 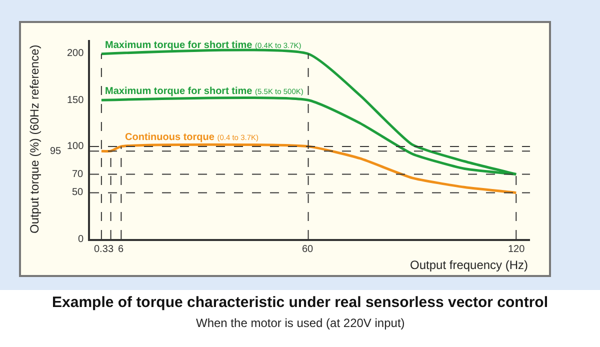 I want to click on ref-line-label: 95, so click(x=56, y=151).